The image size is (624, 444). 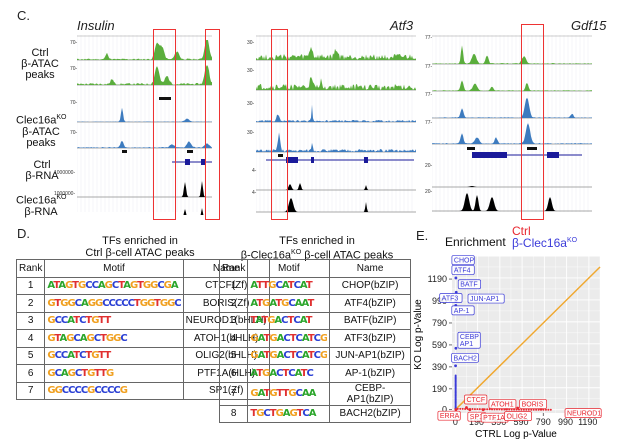 What do you see at coordinates (543, 422) in the screenshot?
I see `x-tick-label: 790` at bounding box center [543, 422].